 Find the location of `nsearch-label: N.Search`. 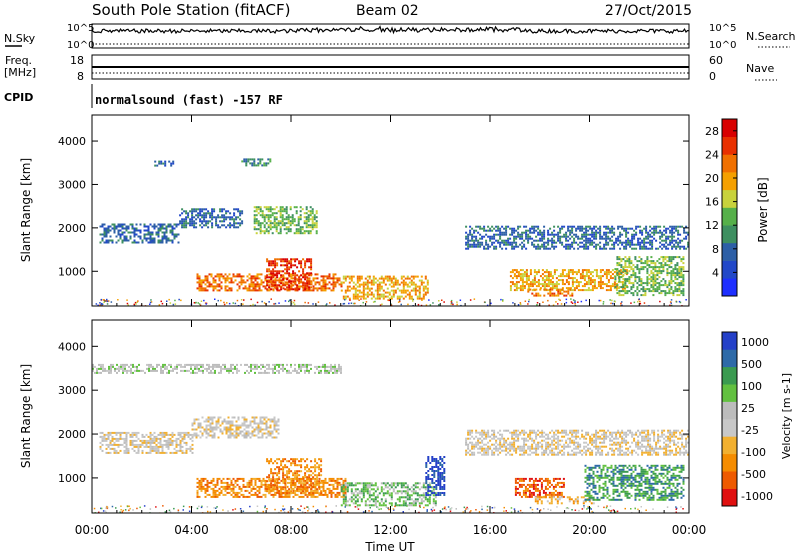

nsearch-label: N.Search is located at coordinates (771, 36).